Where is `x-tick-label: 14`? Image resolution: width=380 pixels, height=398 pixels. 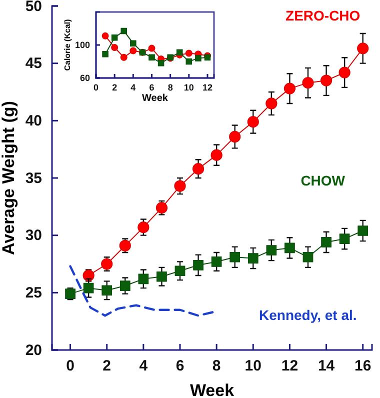 x-tick-label: 14 is located at coordinates (327, 366).